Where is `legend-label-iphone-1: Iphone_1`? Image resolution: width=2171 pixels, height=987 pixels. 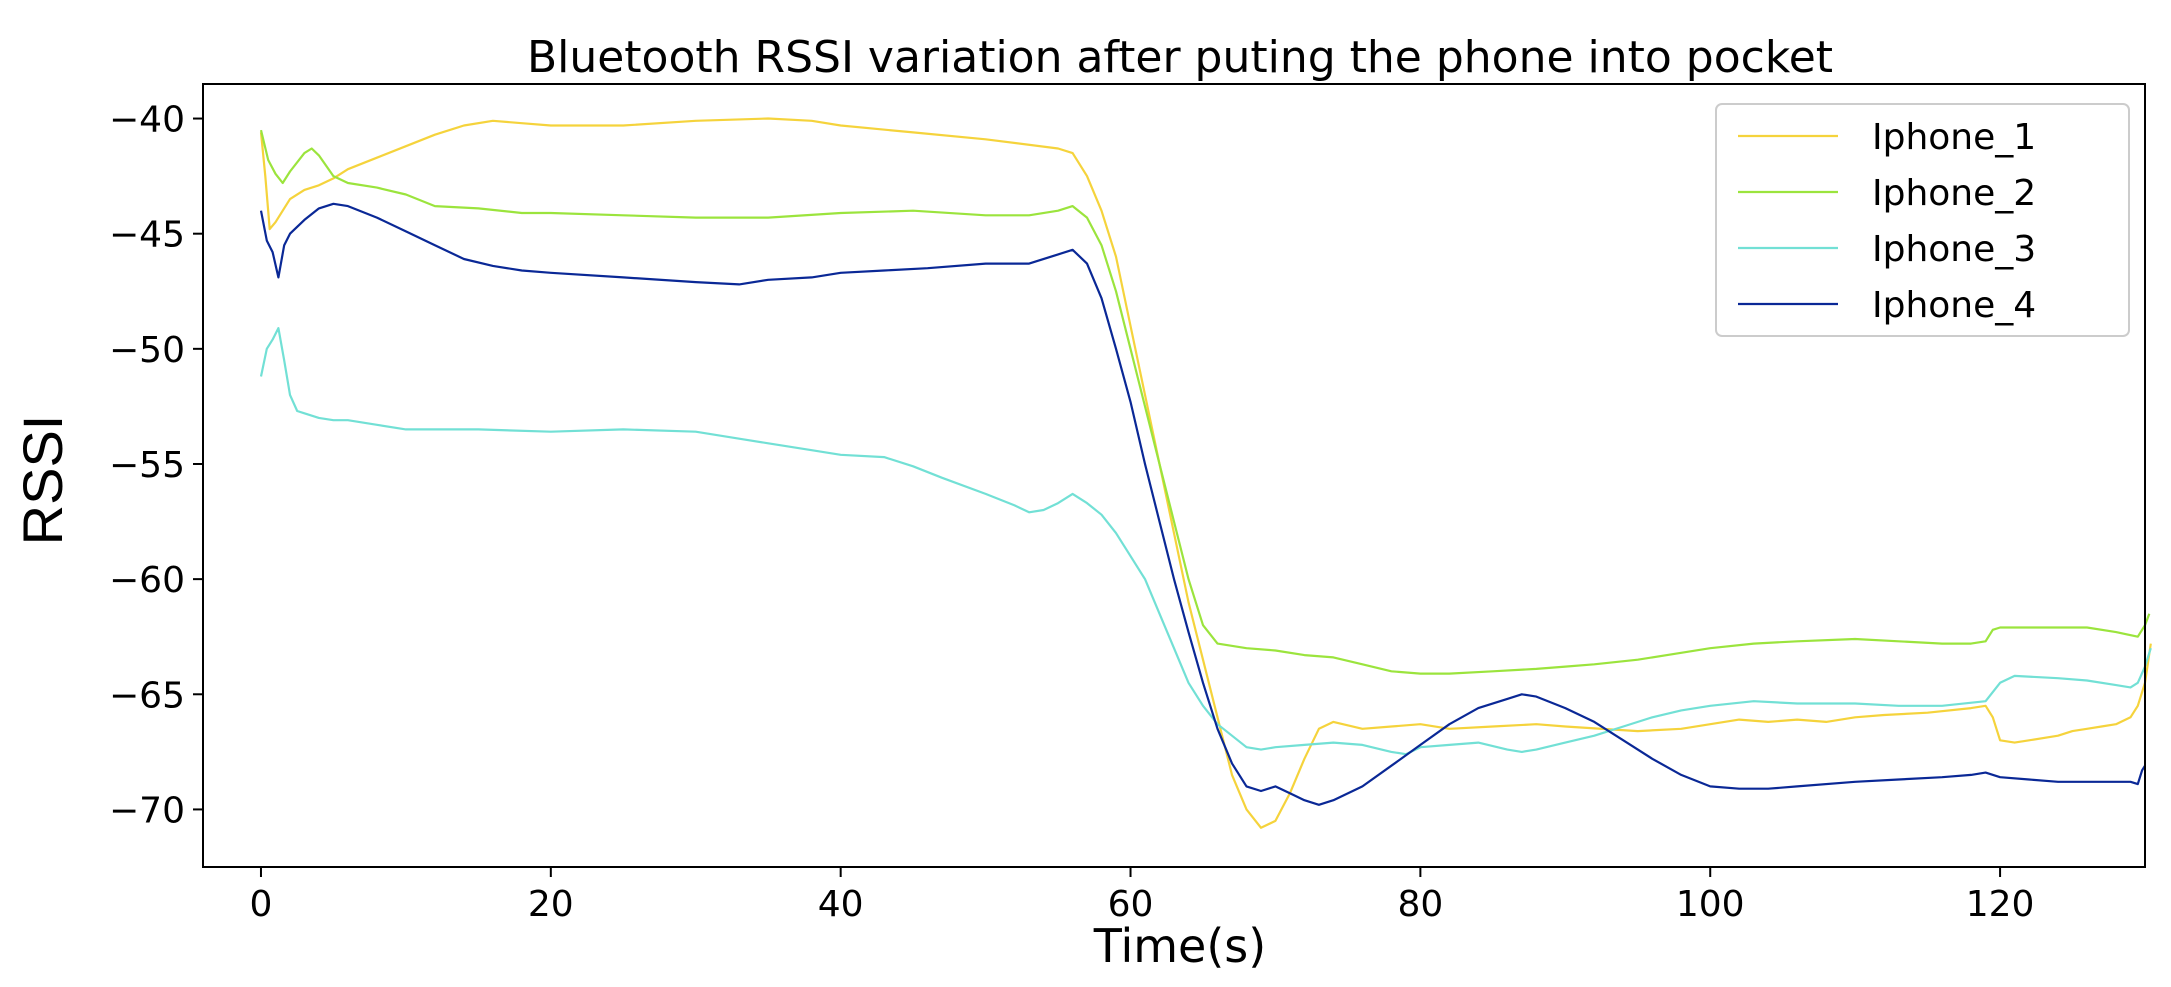
legend-label-iphone-1: Iphone_1 is located at coordinates (1954, 137).